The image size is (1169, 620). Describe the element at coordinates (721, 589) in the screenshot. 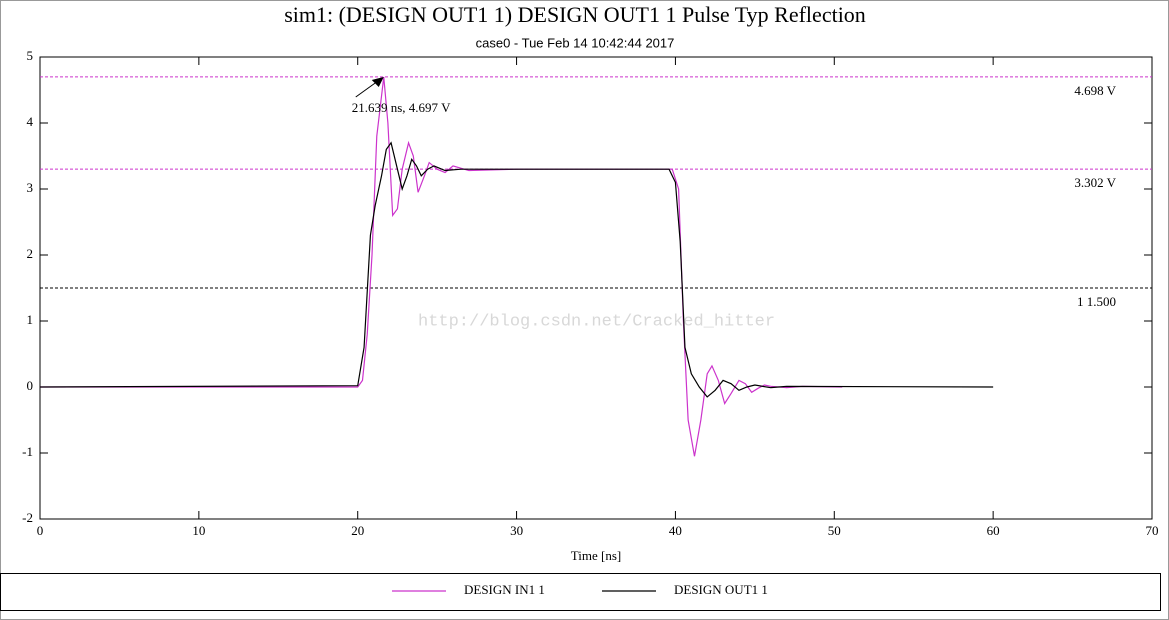

I see `legend-label: DESIGN OUT1 1` at that location.